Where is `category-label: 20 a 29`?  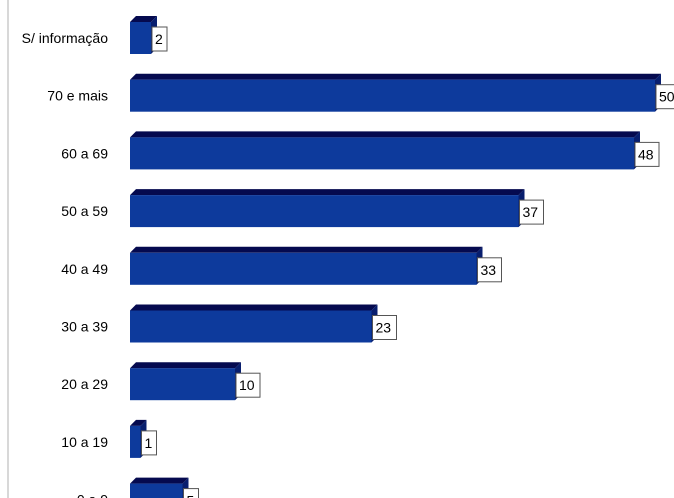
category-label: 20 a 29 is located at coordinates (84, 384).